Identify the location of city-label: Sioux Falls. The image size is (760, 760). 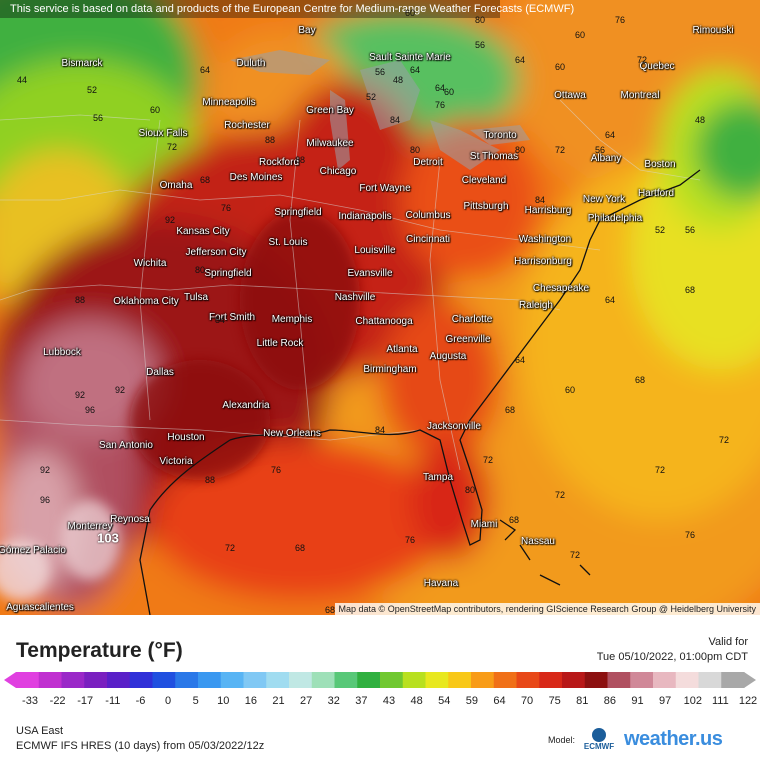
(163, 133).